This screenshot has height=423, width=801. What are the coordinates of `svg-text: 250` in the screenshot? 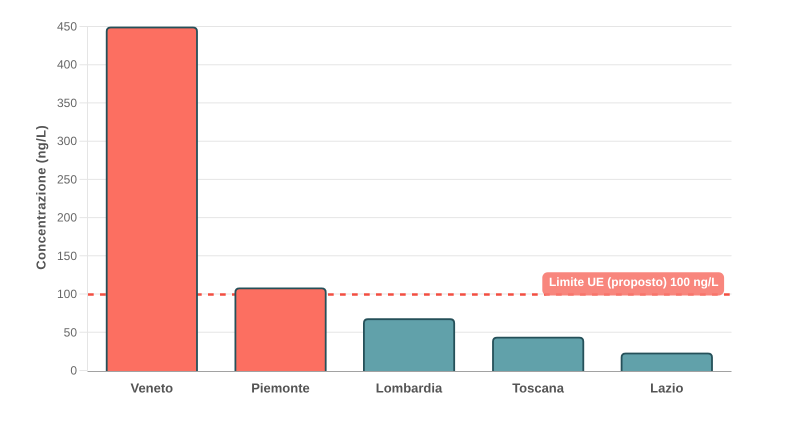 It's located at (67, 179).